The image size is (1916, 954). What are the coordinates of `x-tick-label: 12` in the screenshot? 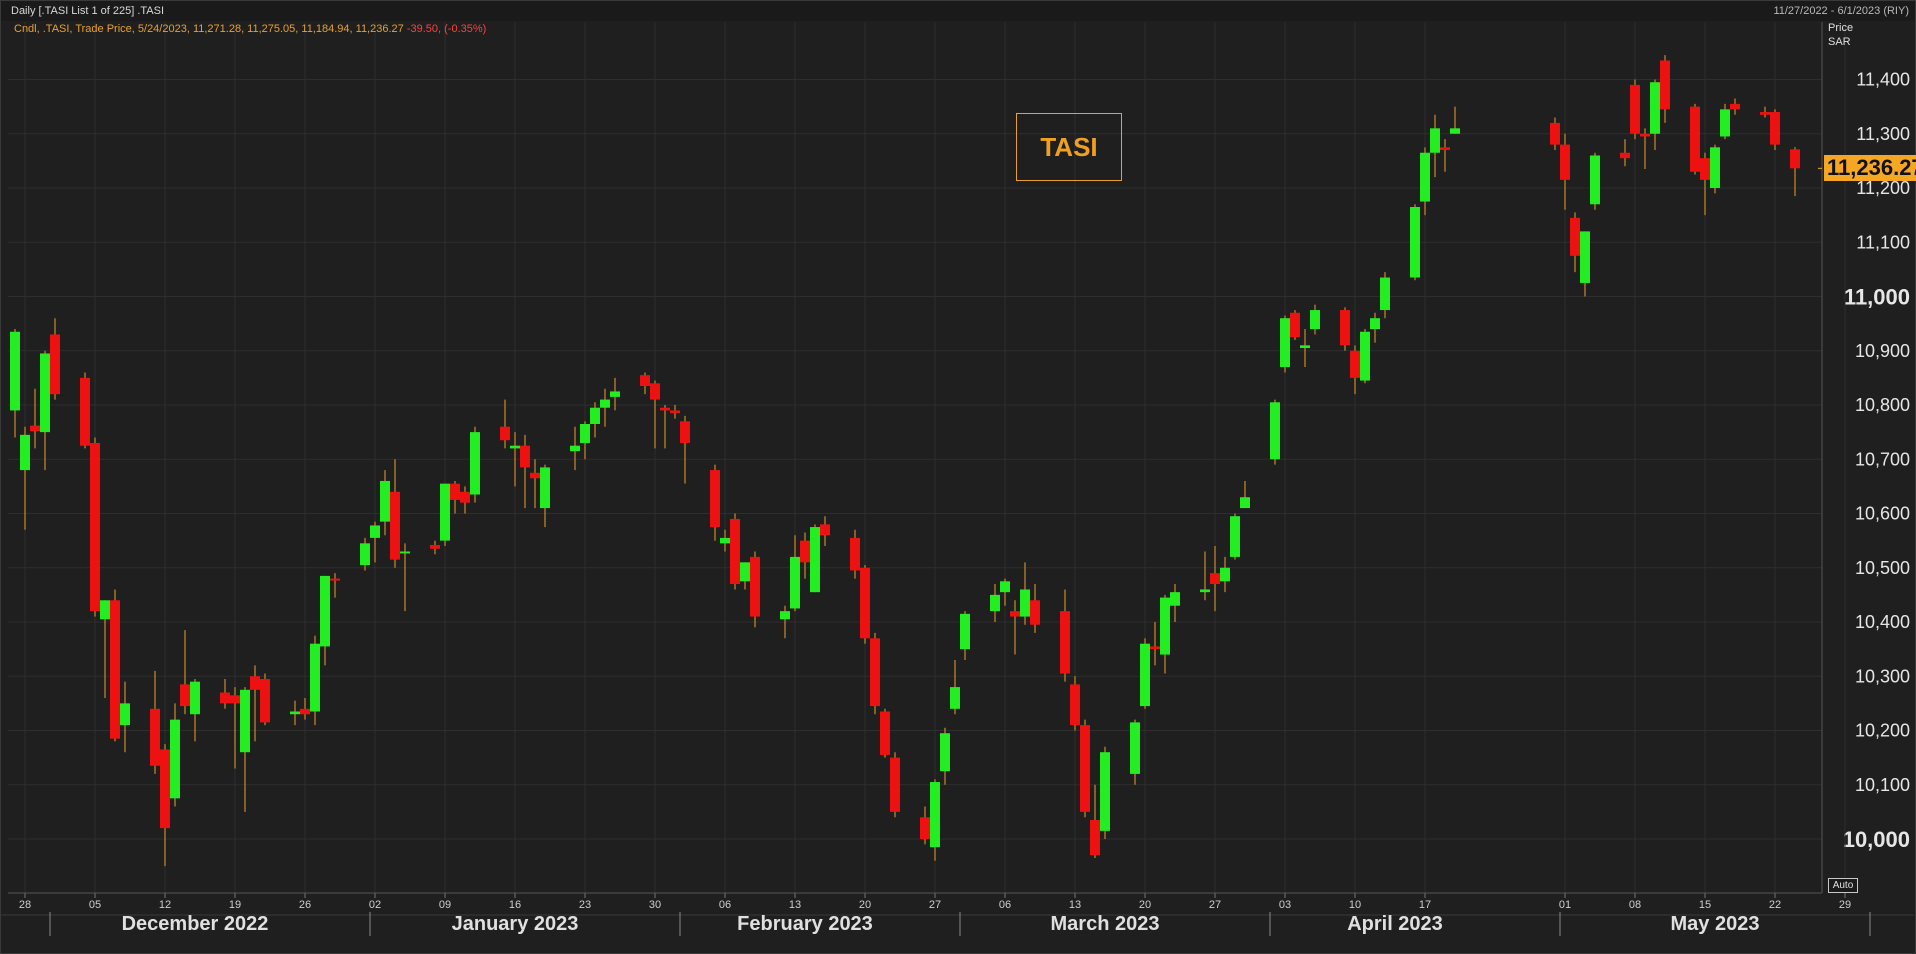 It's located at (165, 905).